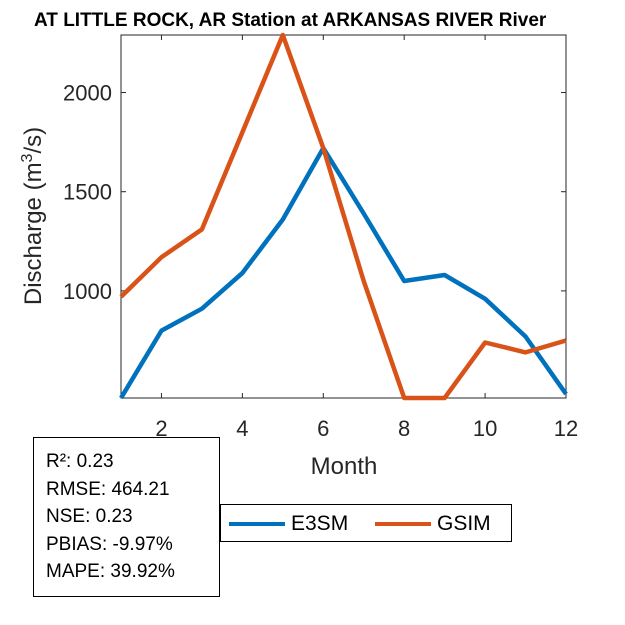 The image size is (625, 625). Describe the element at coordinates (485, 428) in the screenshot. I see `x-tick-label: 10` at that location.